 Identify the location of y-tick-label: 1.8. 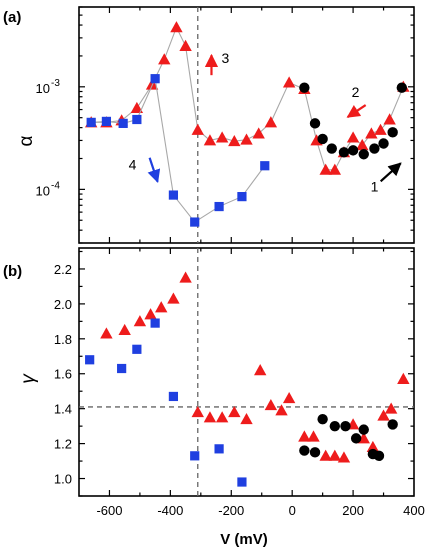
(63, 339).